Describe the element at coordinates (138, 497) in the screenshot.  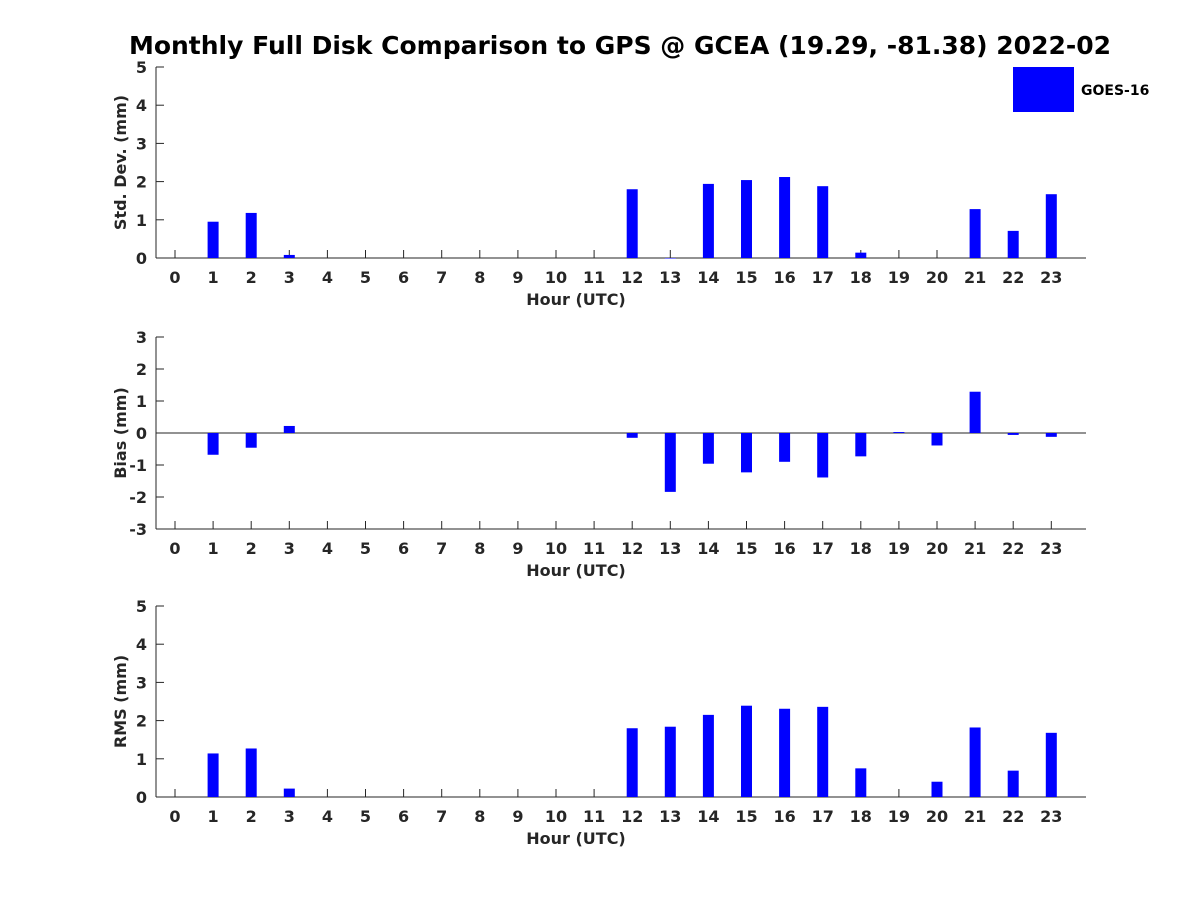
I see `y-tick-label: -2` at that location.